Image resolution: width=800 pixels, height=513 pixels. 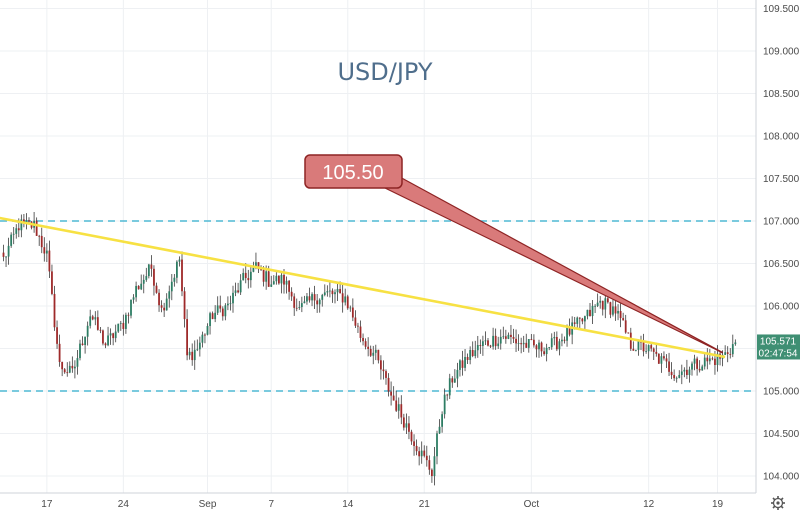 What do you see at coordinates (649, 504) in the screenshot?
I see `time-tick-label: 12` at bounding box center [649, 504].